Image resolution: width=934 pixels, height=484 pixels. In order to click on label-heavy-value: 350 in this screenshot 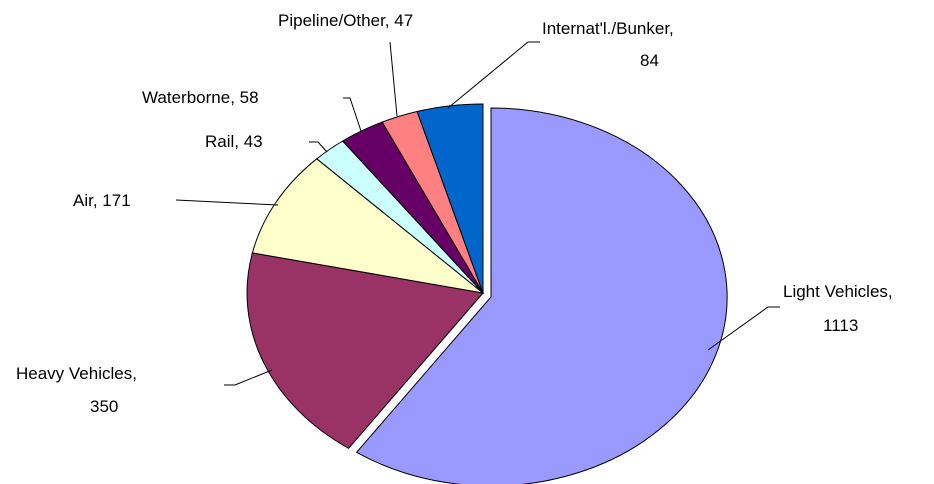, I will do `click(104, 406)`.